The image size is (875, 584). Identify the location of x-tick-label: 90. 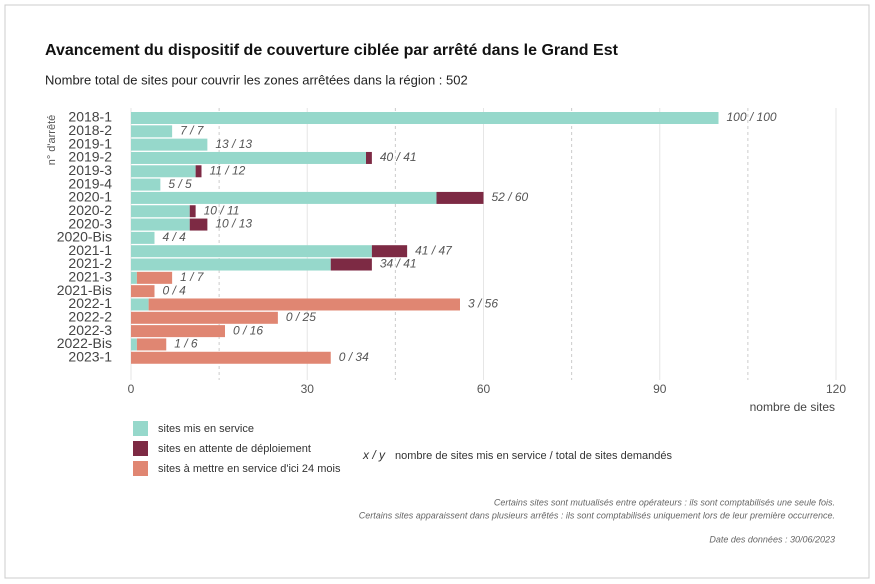
(660, 389).